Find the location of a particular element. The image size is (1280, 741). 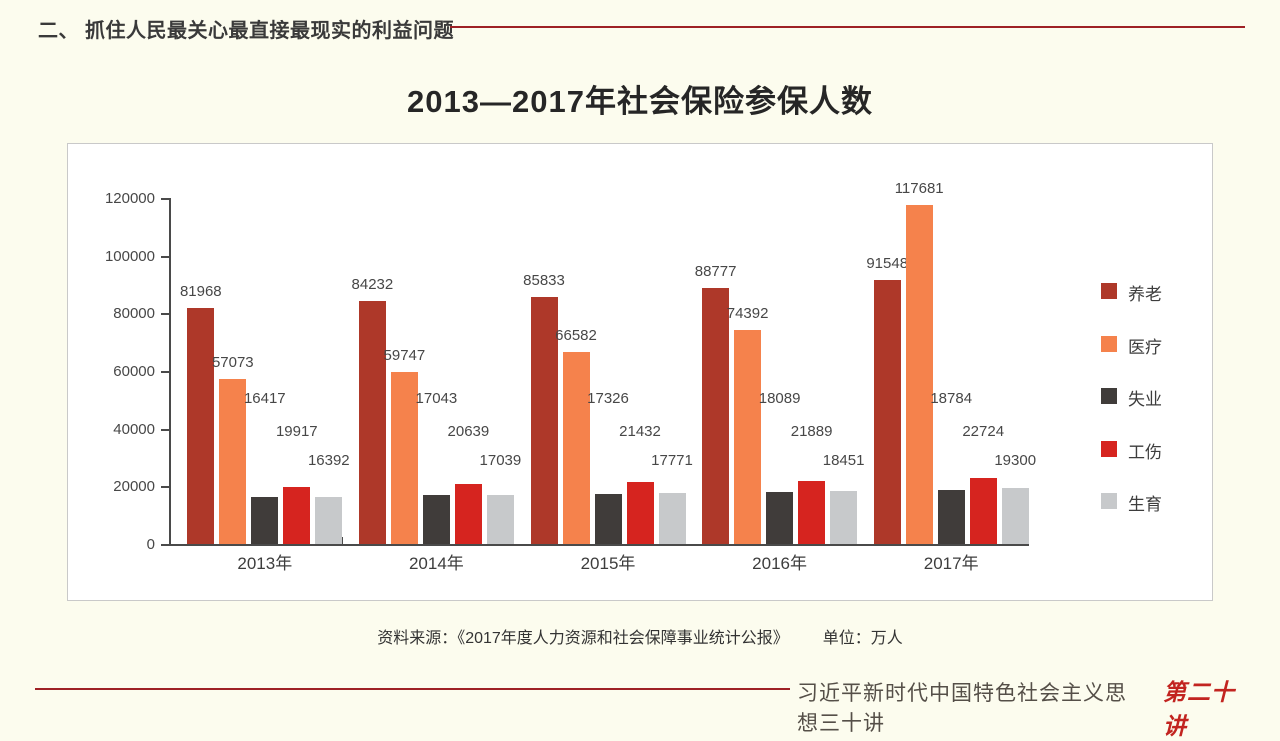

bar-value-label: 74392 is located at coordinates (747, 313).